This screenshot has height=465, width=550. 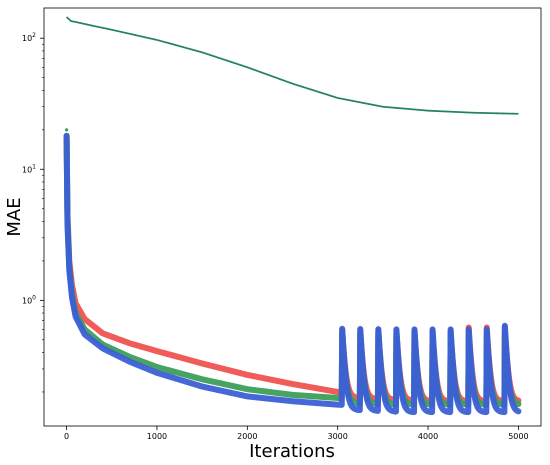 What do you see at coordinates (14, 216) in the screenshot?
I see `y-axis-label: MAE` at bounding box center [14, 216].